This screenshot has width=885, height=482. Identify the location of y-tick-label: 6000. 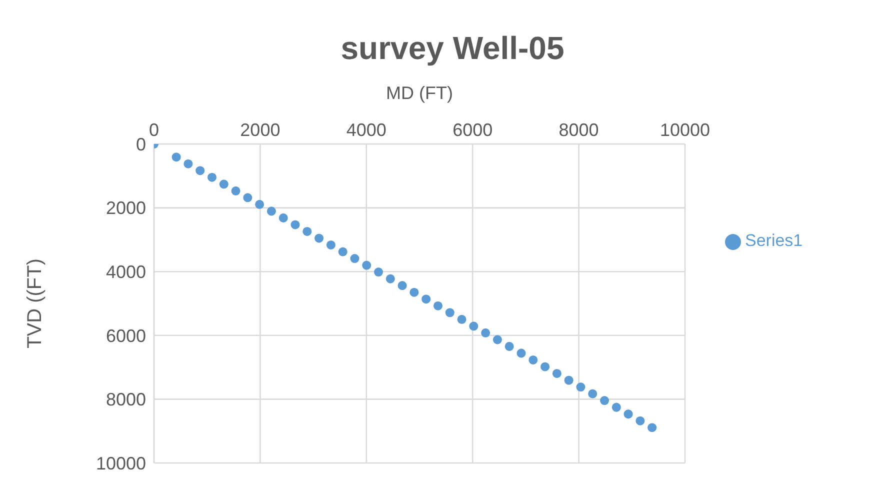
(126, 336).